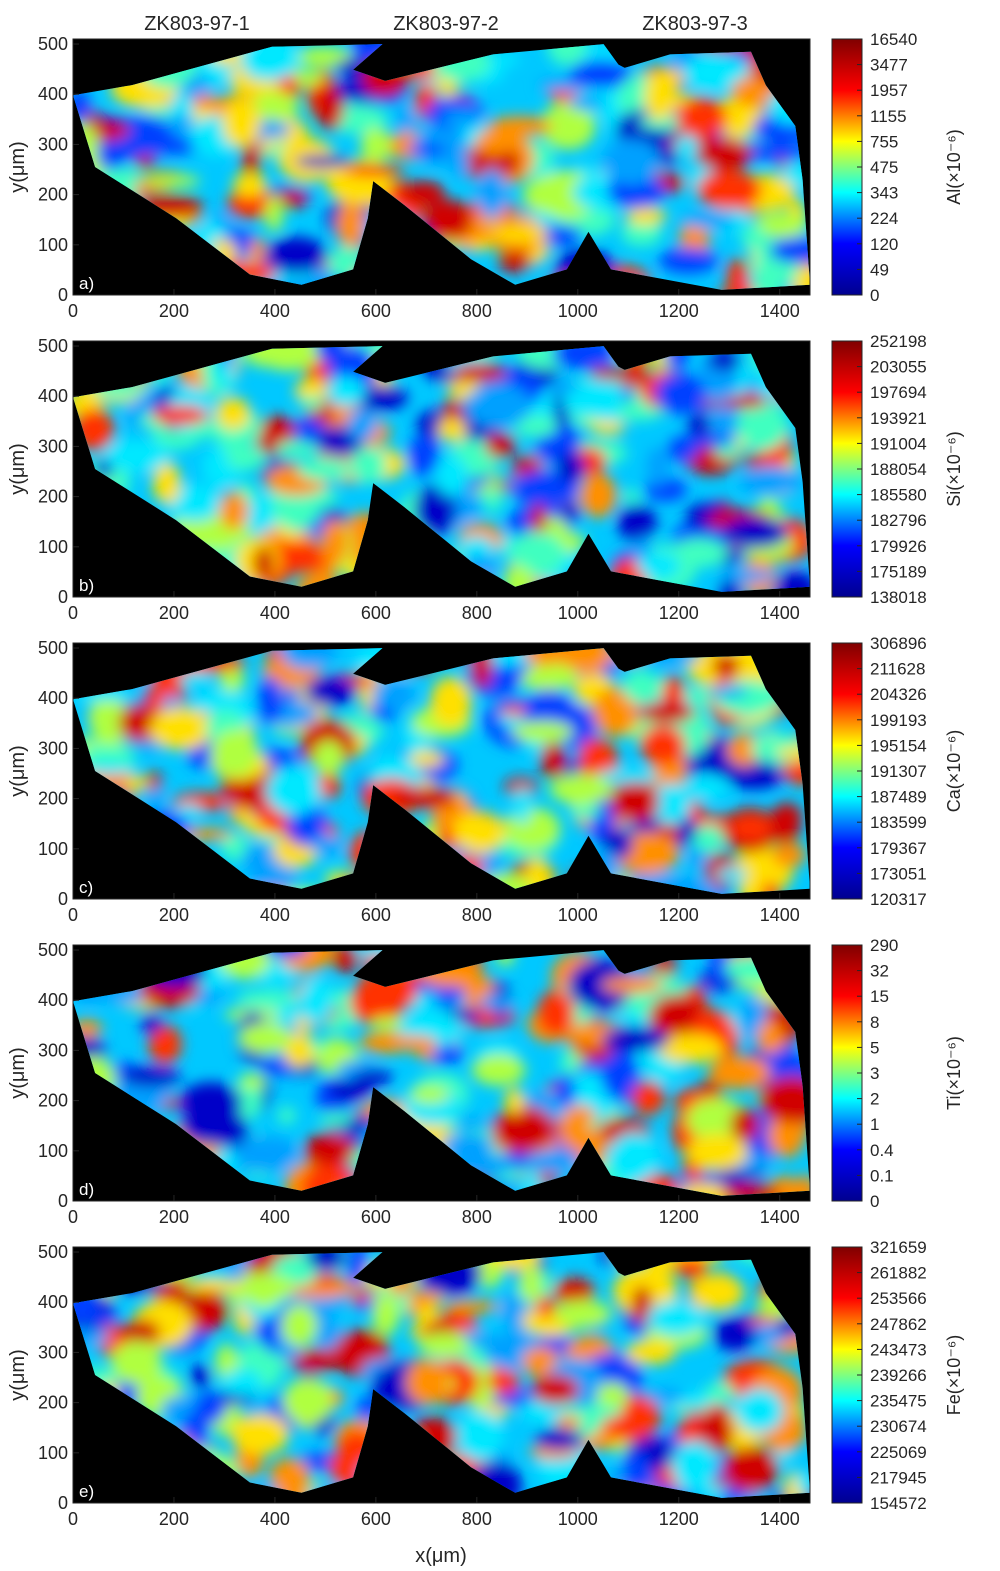 The image size is (1000, 1571). What do you see at coordinates (73, 311) in the screenshot?
I see `x-tick-label: 0` at bounding box center [73, 311].